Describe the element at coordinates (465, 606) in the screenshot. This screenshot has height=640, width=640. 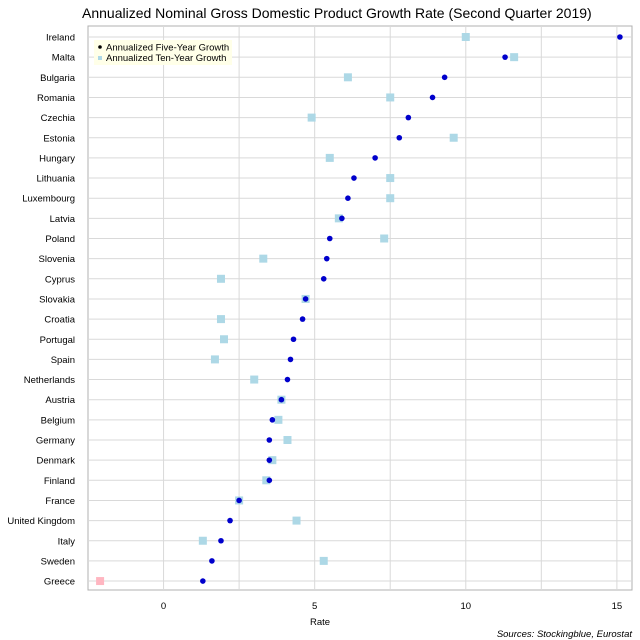
I see `x-tick-label: 10` at that location.